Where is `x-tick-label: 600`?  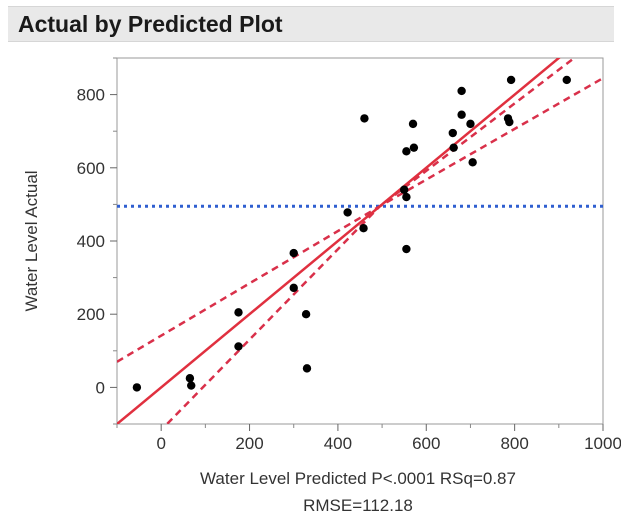
x-tick-label: 600 is located at coordinates (426, 443).